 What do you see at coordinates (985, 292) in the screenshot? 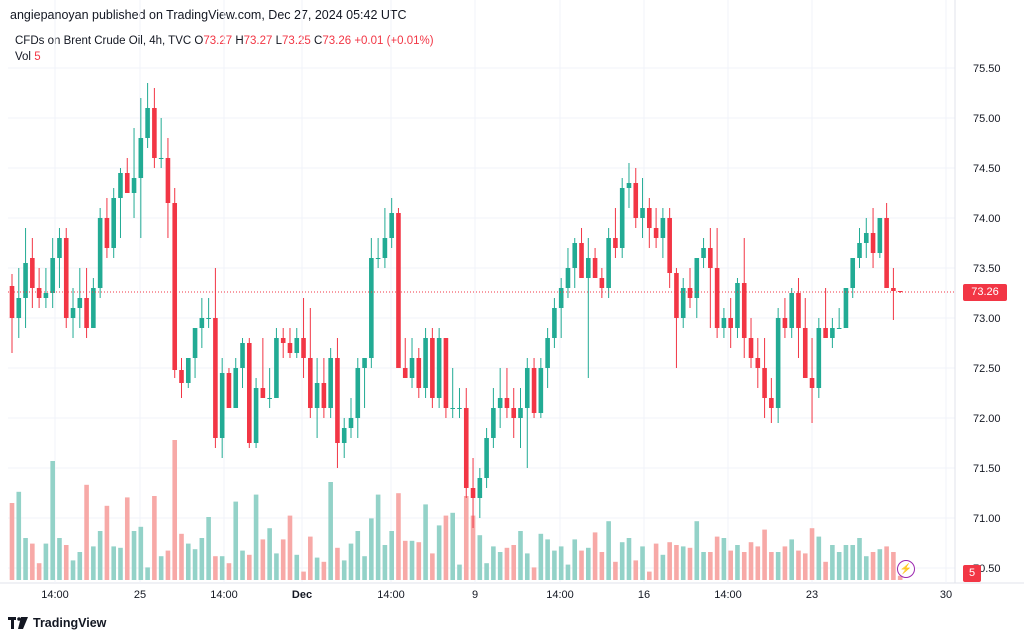
I see `last-price-tag: 73.26` at bounding box center [985, 292].